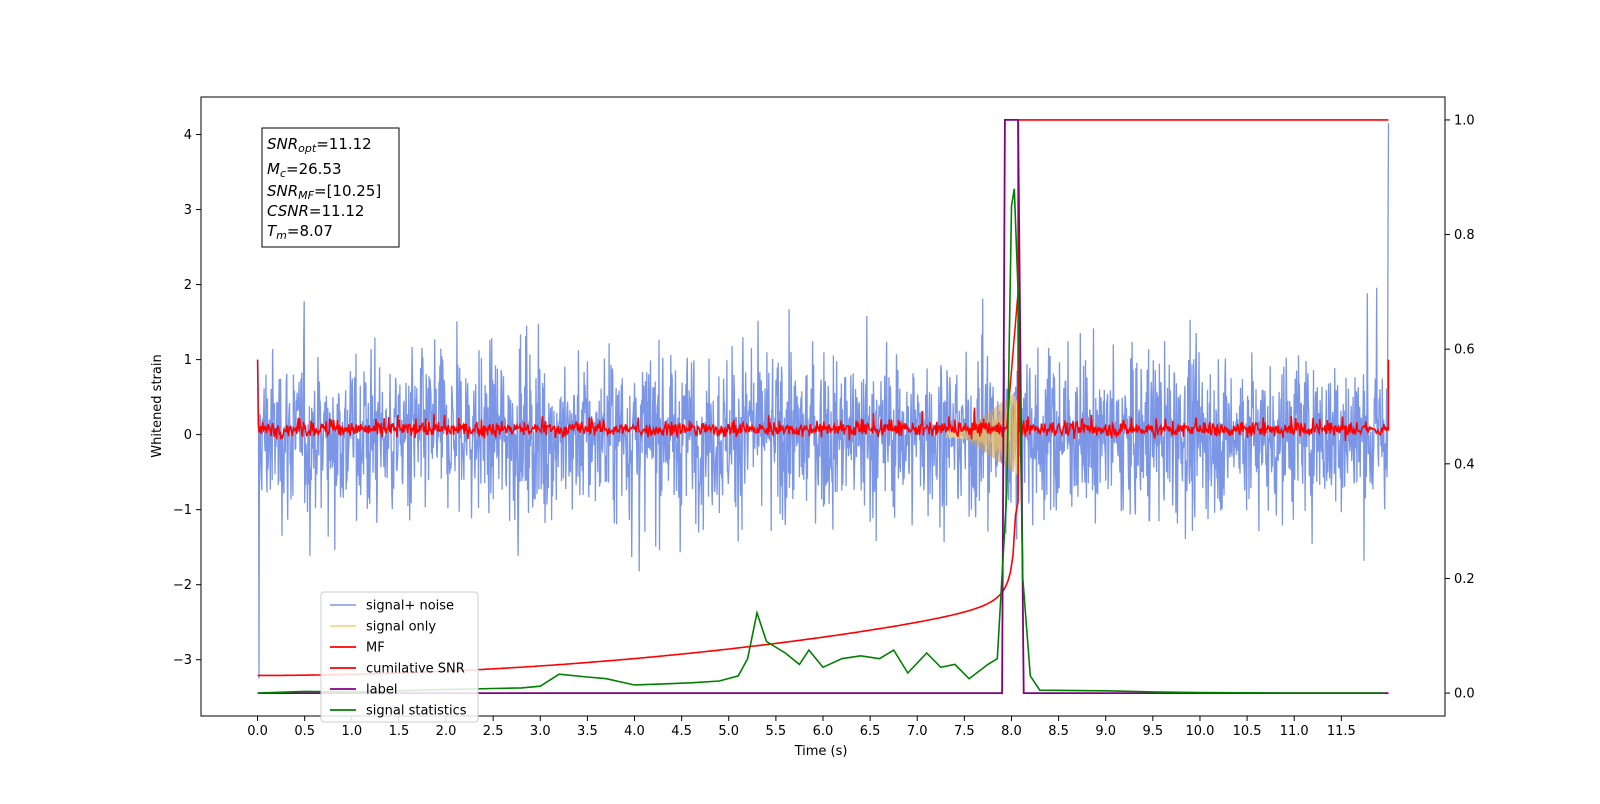  Describe the element at coordinates (870, 731) in the screenshot. I see `x-tick-label: 6.5` at that location.